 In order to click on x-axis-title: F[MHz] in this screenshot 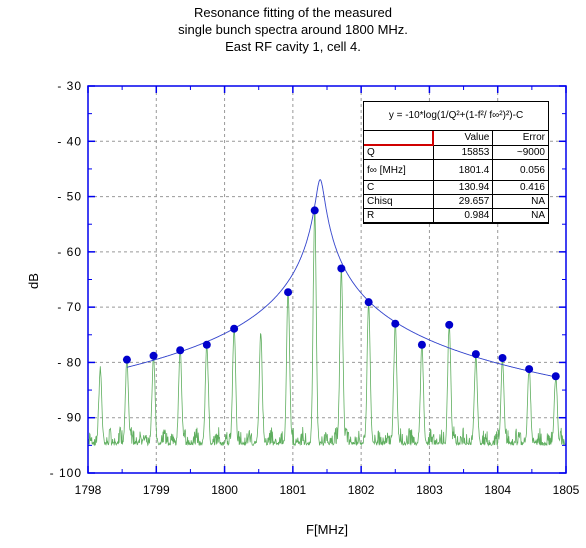, I will do `click(327, 529)`.